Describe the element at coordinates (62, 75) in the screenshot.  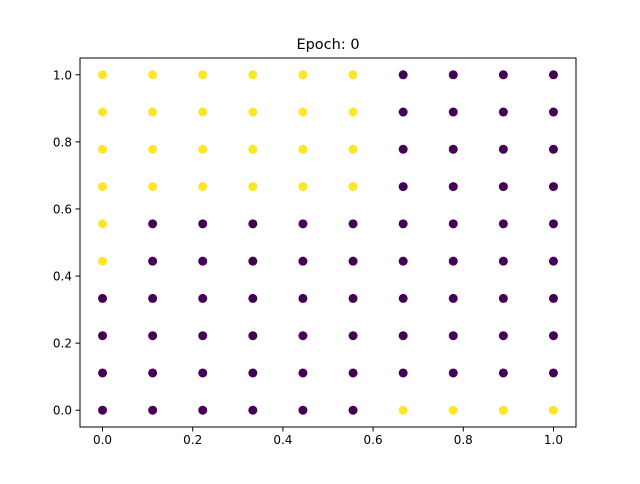
I see `y-tick-label: 1.0` at that location.